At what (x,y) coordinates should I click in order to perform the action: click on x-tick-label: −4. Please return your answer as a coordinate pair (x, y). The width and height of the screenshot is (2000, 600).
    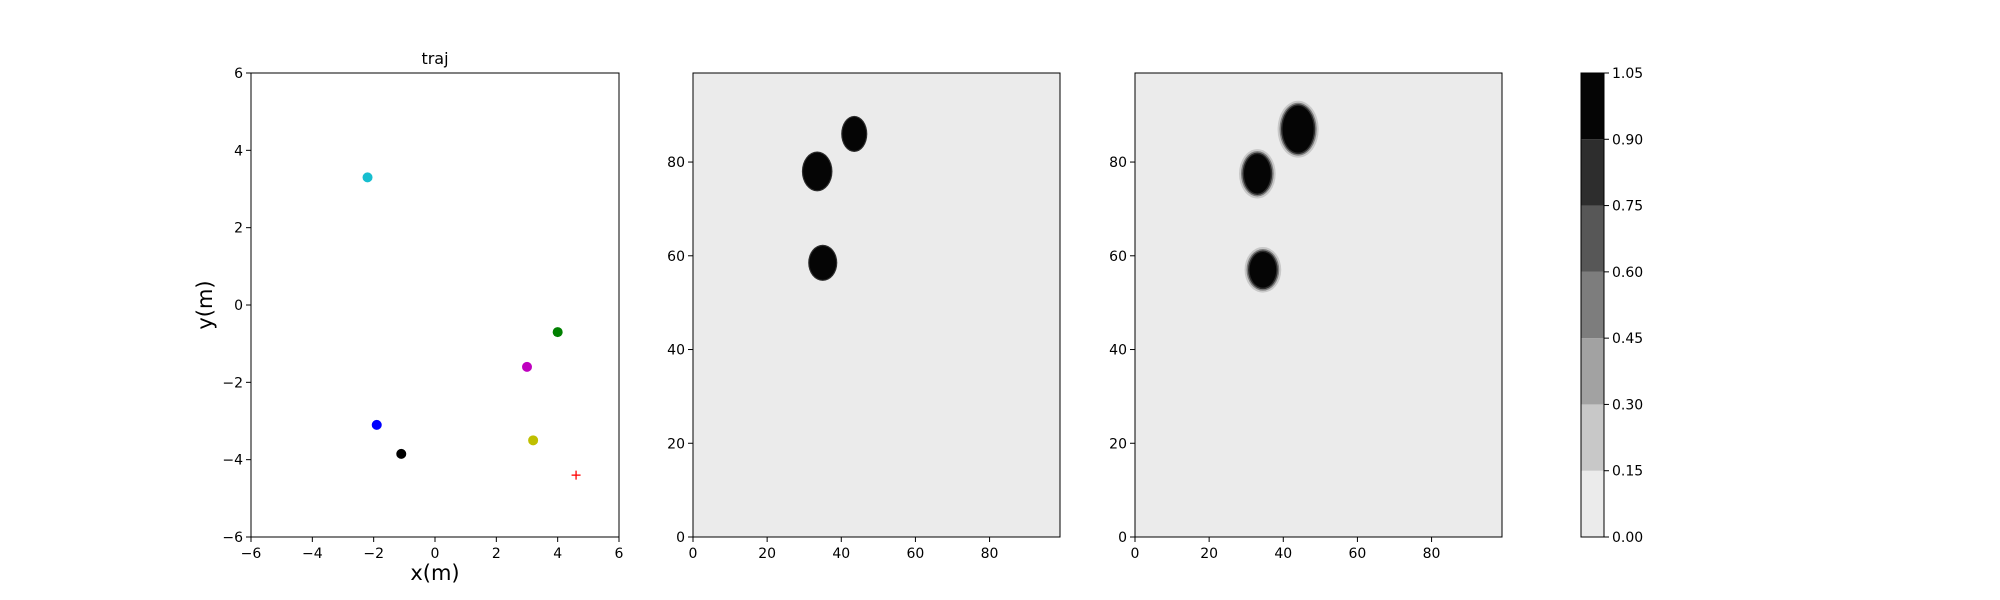
    Looking at the image, I should click on (312, 554).